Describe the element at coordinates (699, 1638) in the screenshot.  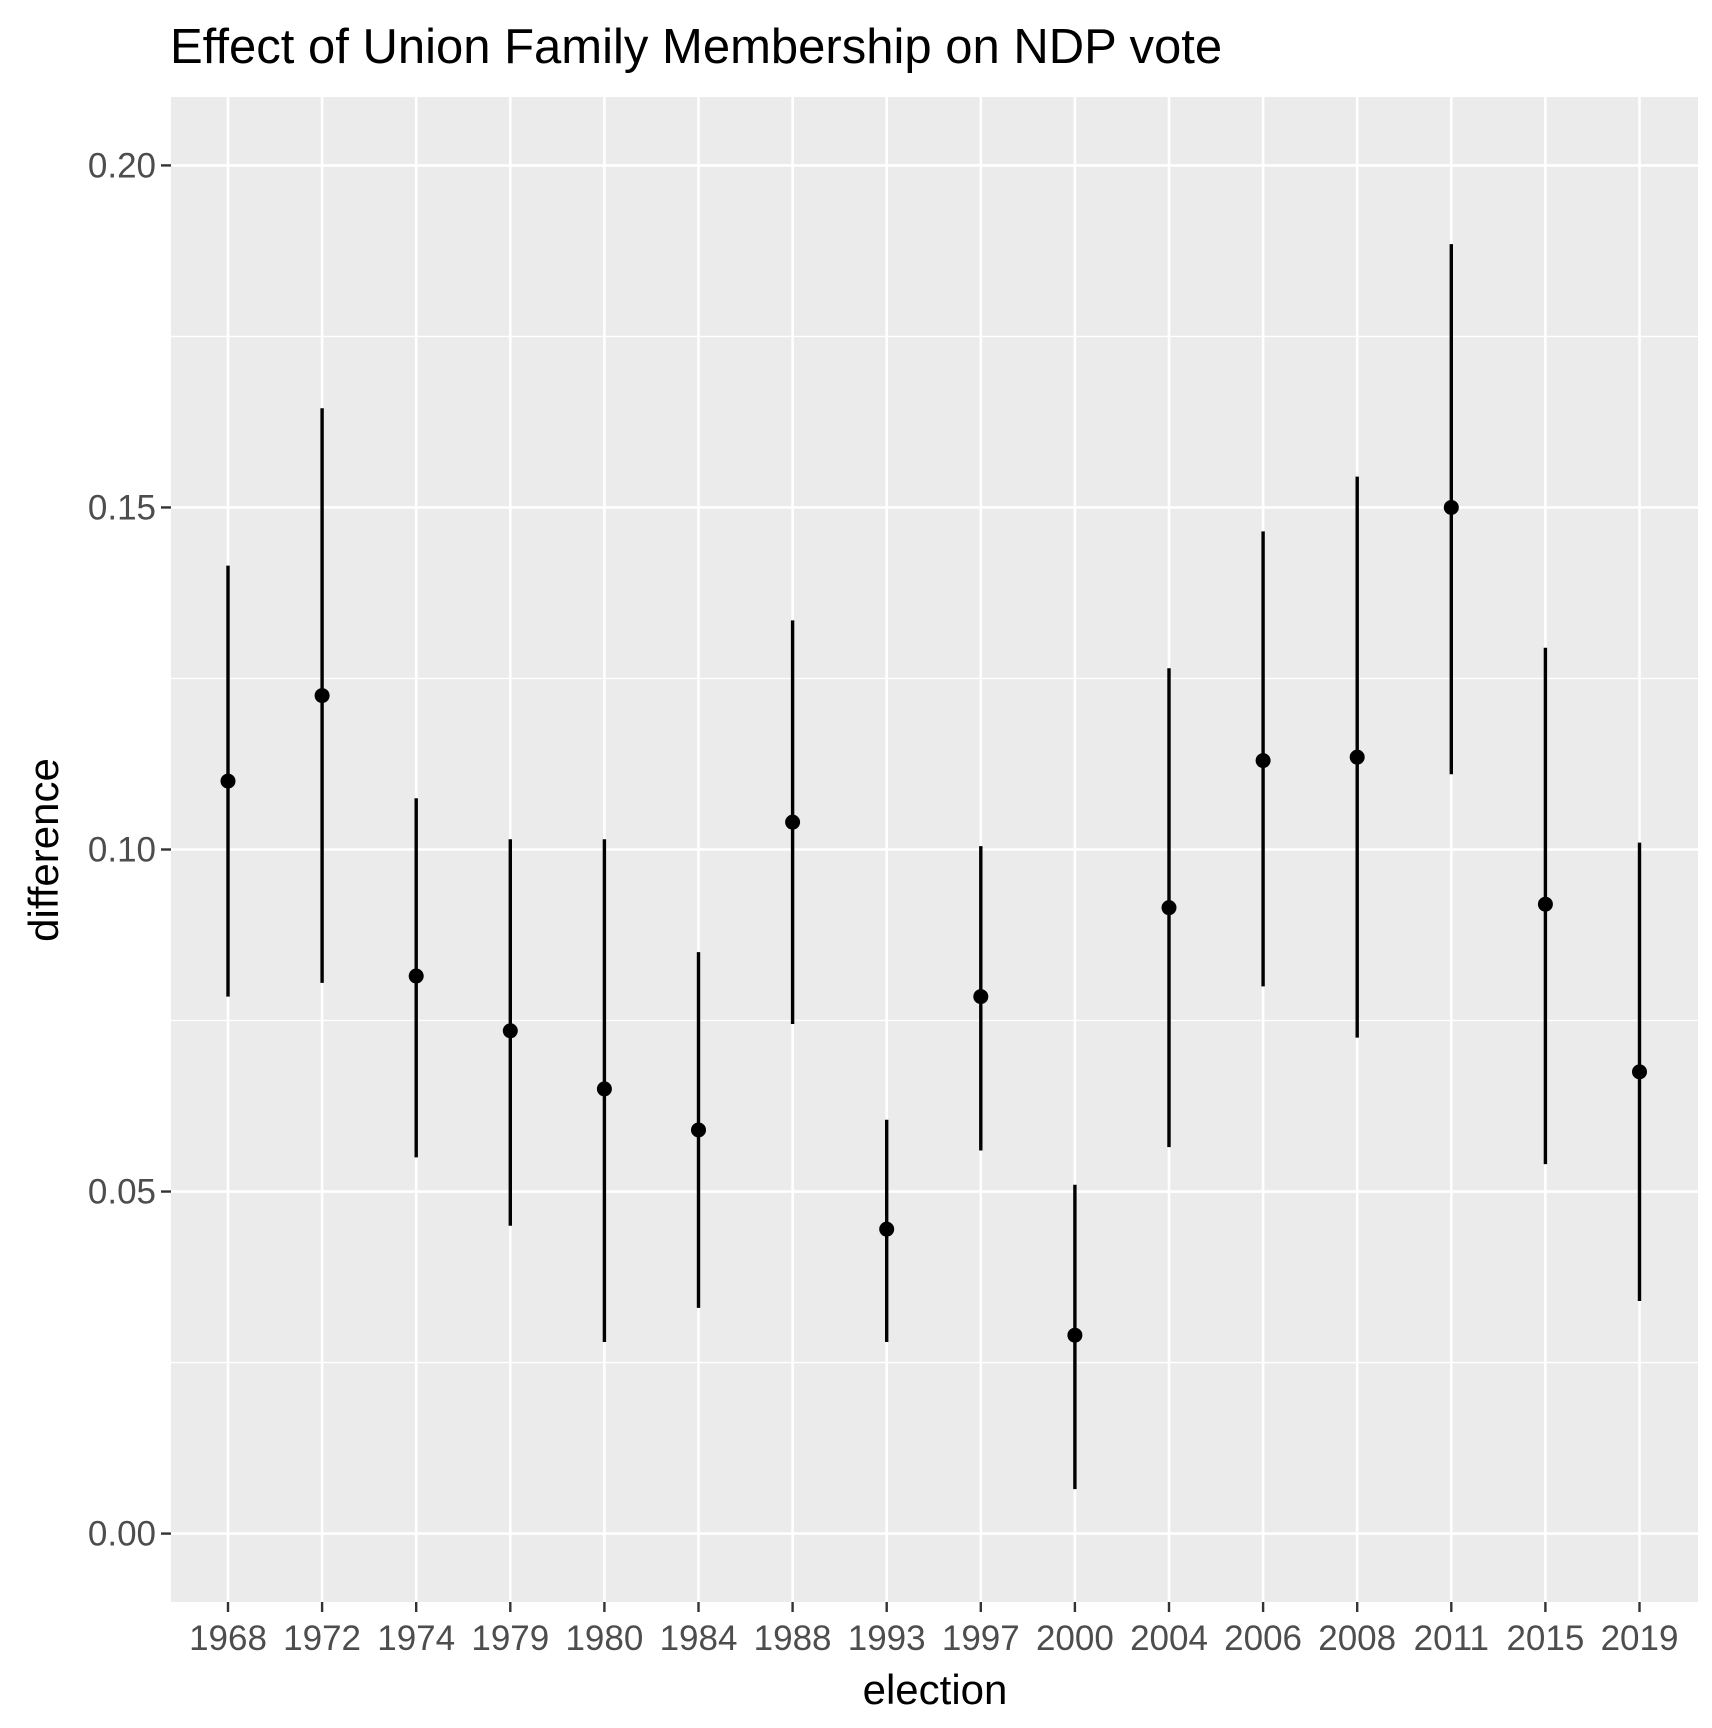
I see `x-tick-label: 1984` at that location.